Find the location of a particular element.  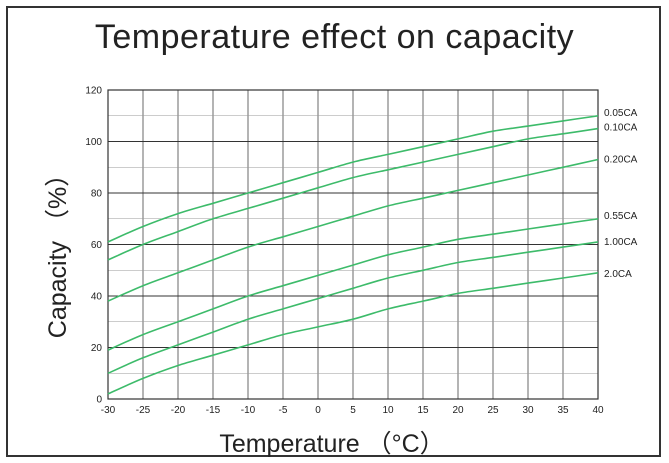

y-tick-label: 100 is located at coordinates (93, 142).